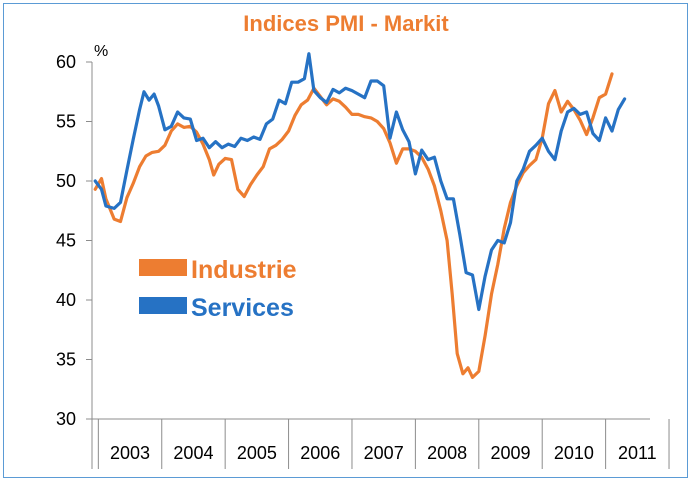  What do you see at coordinates (66, 419) in the screenshot?
I see `y-tick-label: 30` at bounding box center [66, 419].